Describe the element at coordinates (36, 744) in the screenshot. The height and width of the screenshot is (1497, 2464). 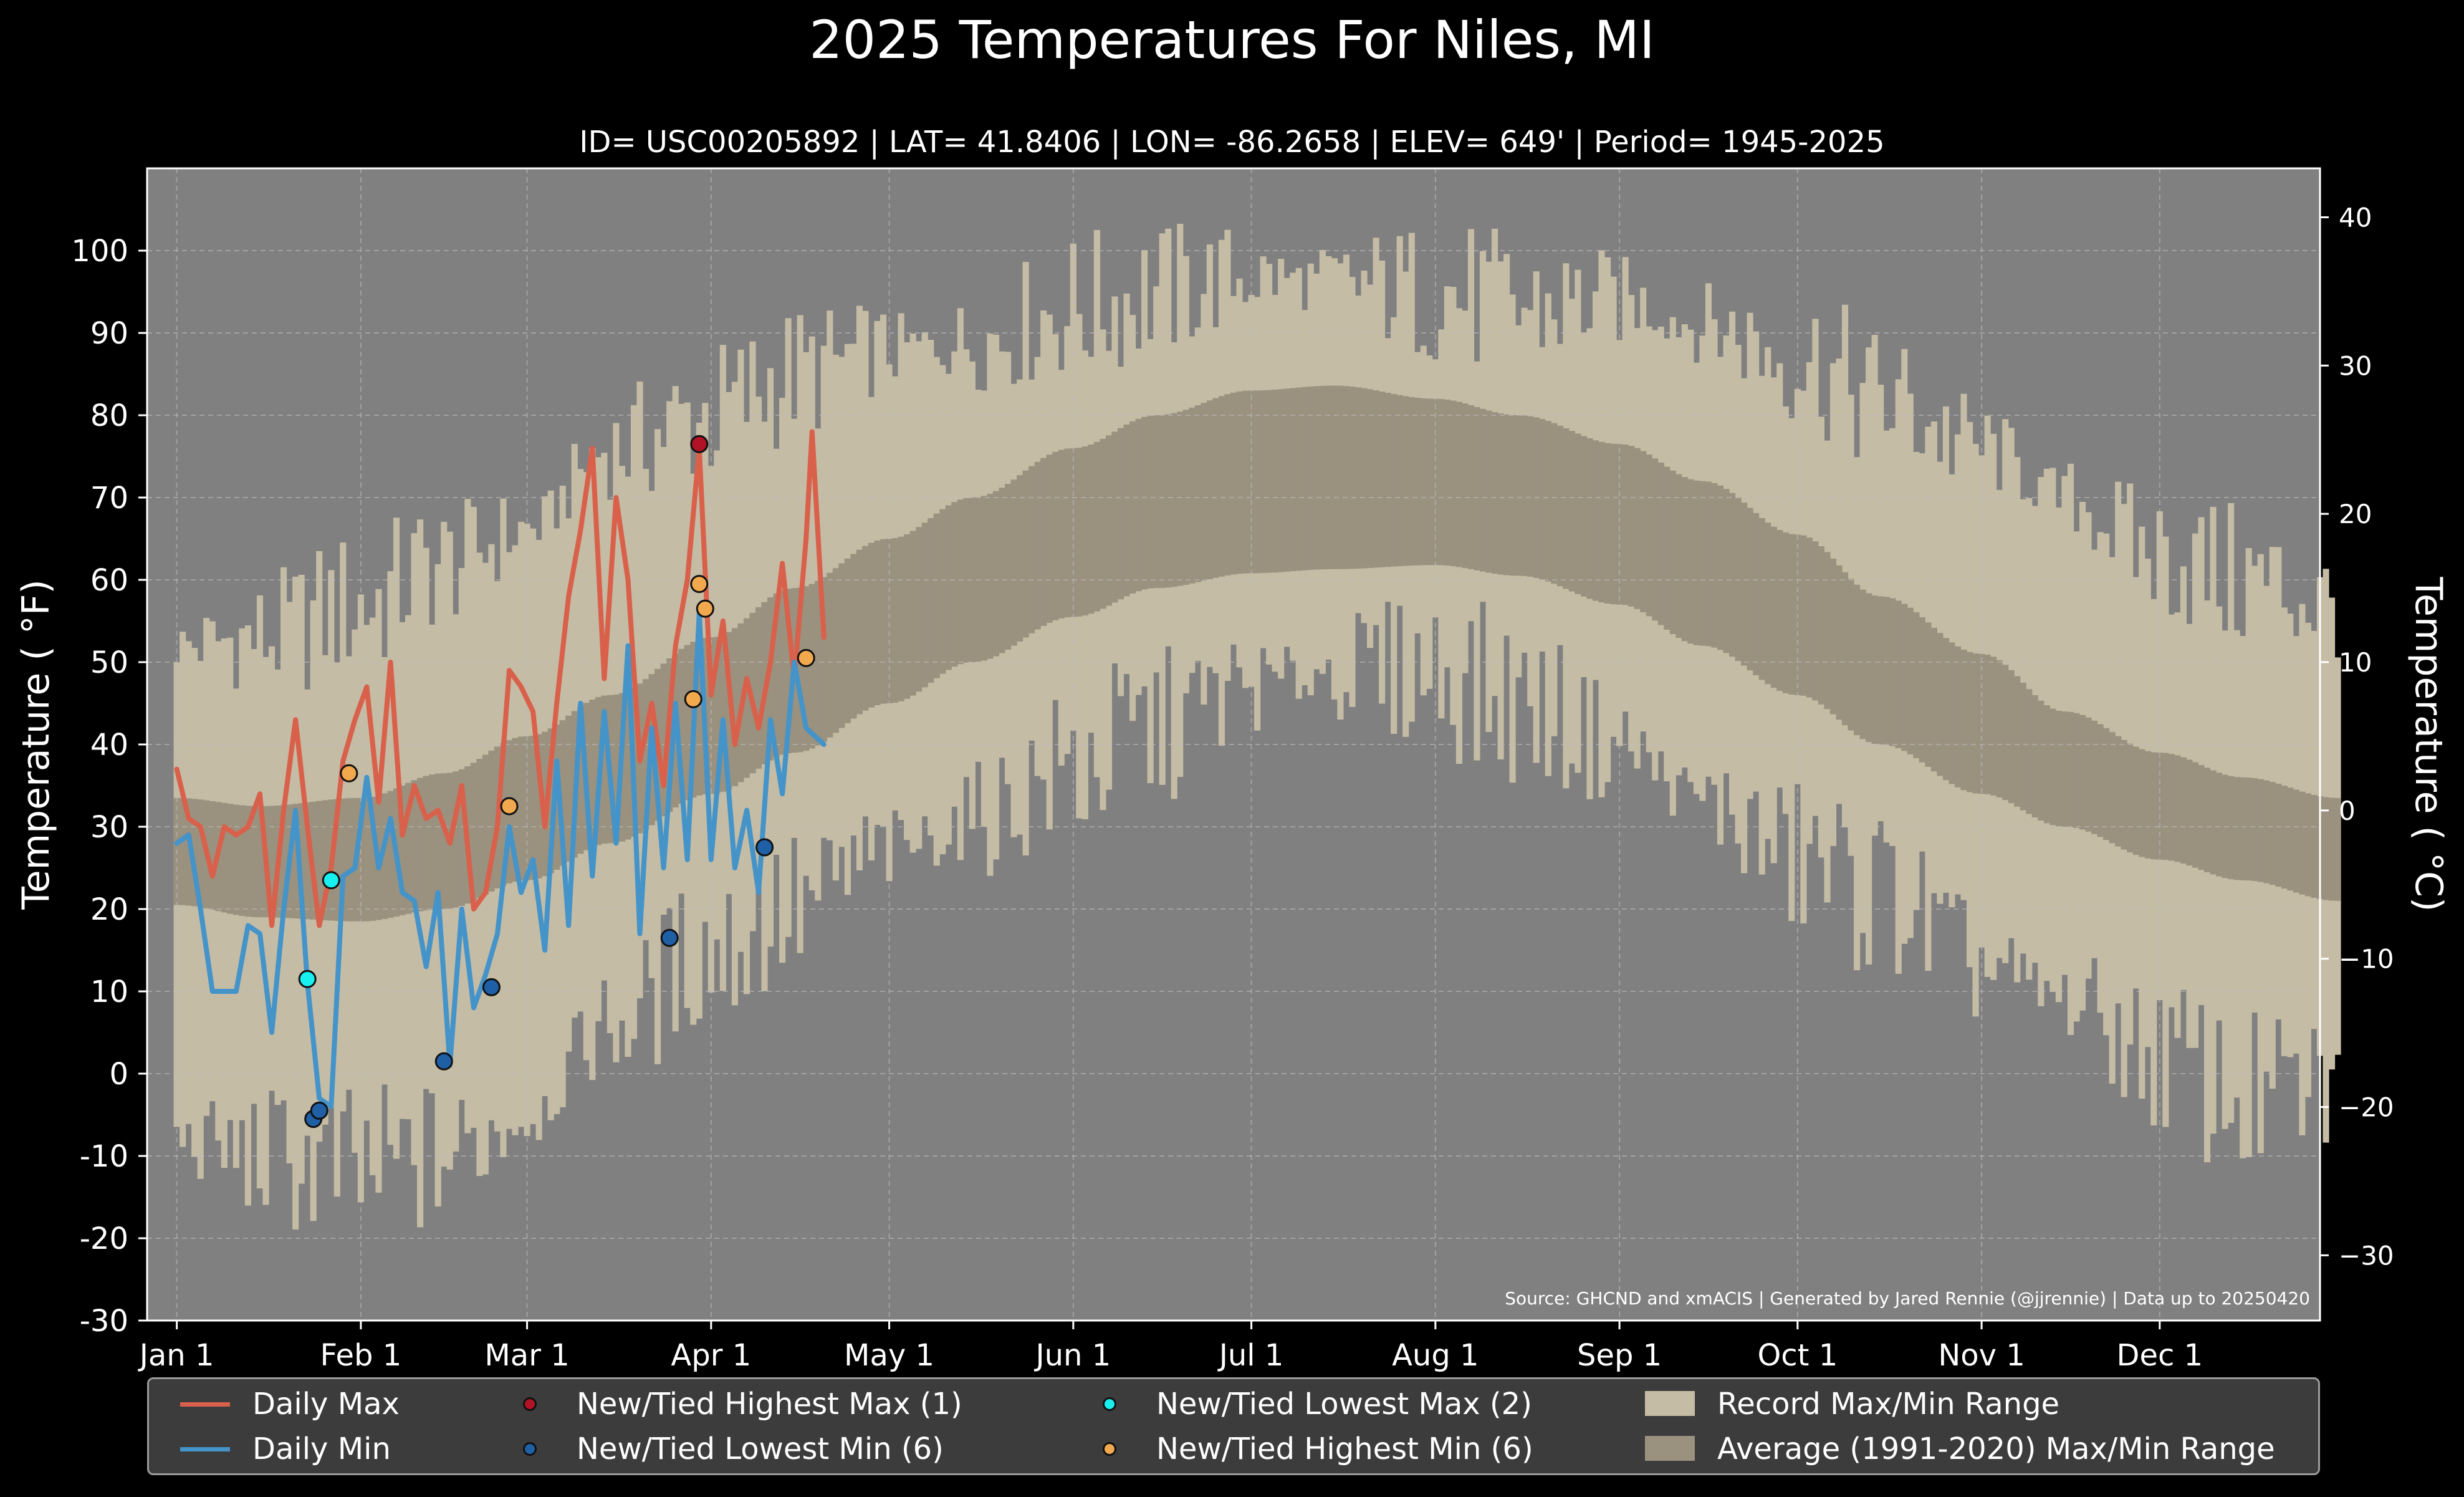
I see `y-axis-label: Temperature ( °F)` at that location.